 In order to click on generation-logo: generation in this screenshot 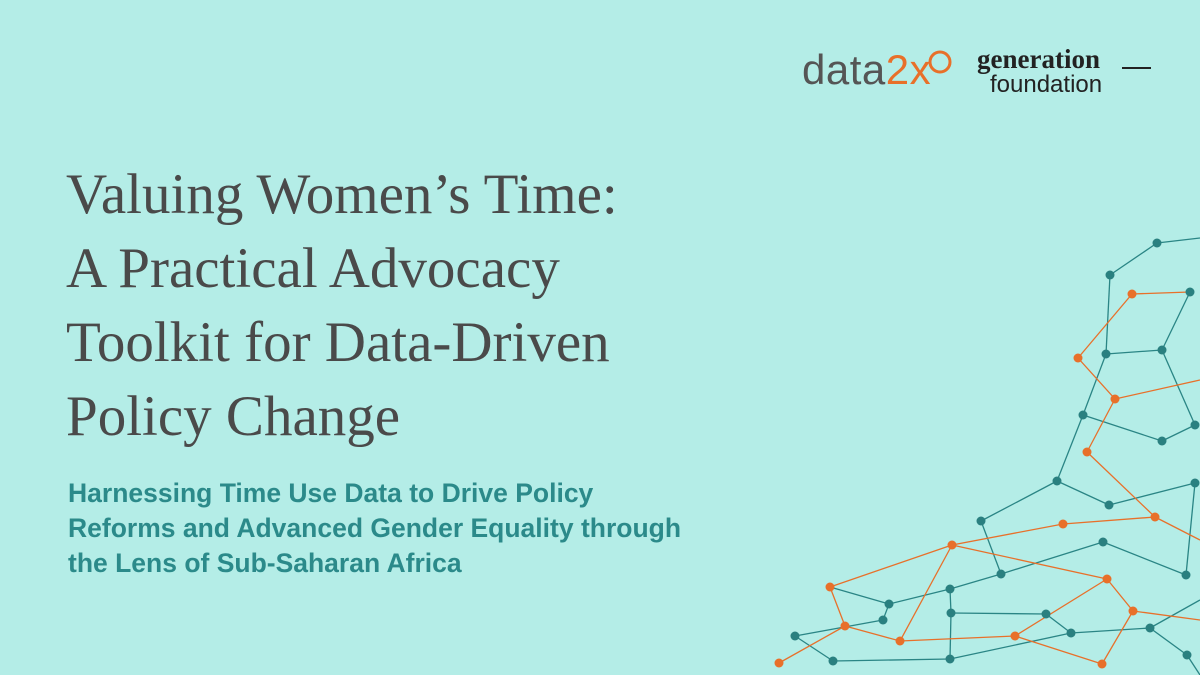, I will do `click(1038, 59)`.